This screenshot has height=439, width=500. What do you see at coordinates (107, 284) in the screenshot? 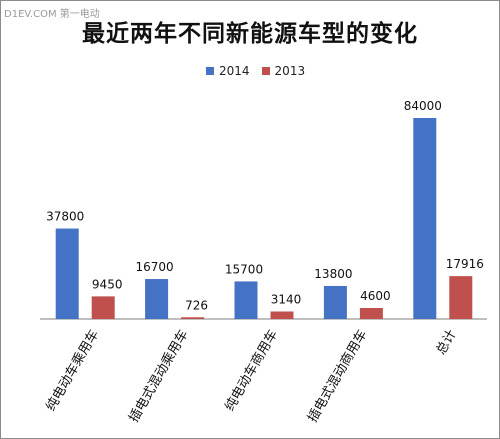
I see `data-label-2013-0: 9450` at bounding box center [107, 284].